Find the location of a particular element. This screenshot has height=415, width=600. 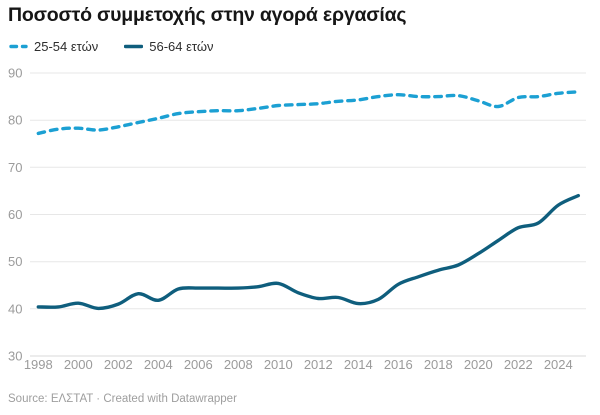

y-tick-label: 40 is located at coordinates (15, 308).